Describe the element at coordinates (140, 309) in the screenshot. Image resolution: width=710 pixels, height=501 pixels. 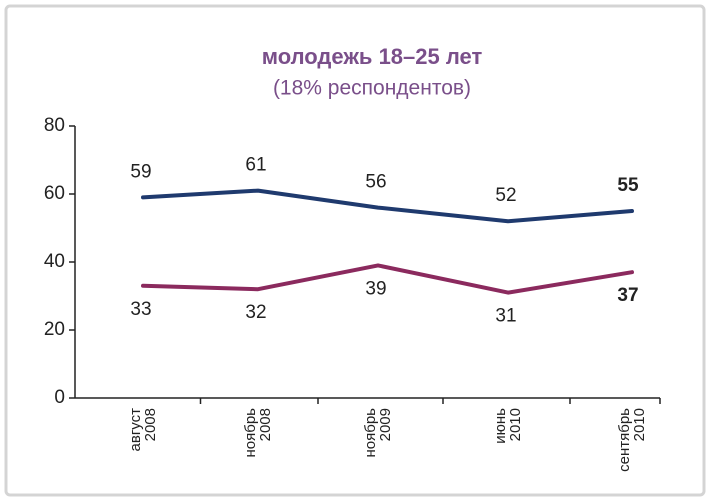
I see `data-label: 33` at that location.